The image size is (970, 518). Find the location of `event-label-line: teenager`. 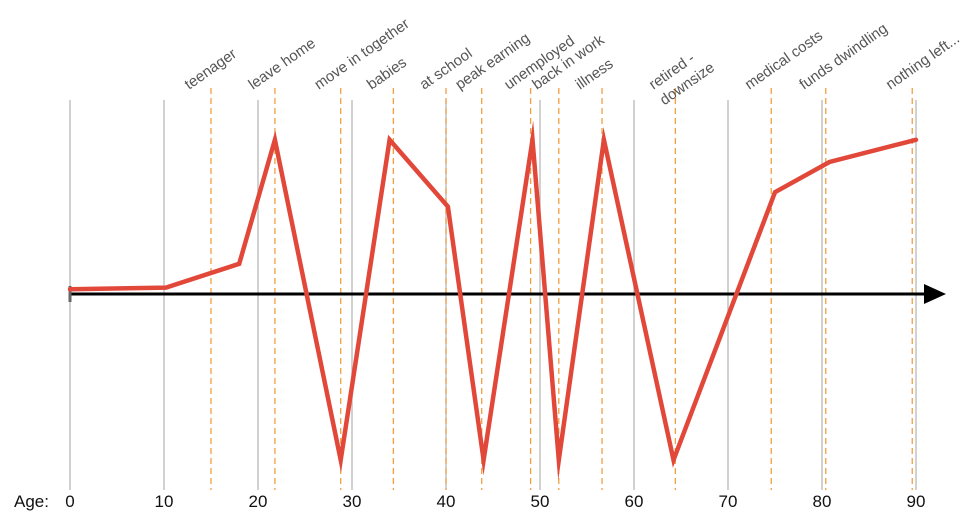

event-label-line: teenager is located at coordinates (211, 69).